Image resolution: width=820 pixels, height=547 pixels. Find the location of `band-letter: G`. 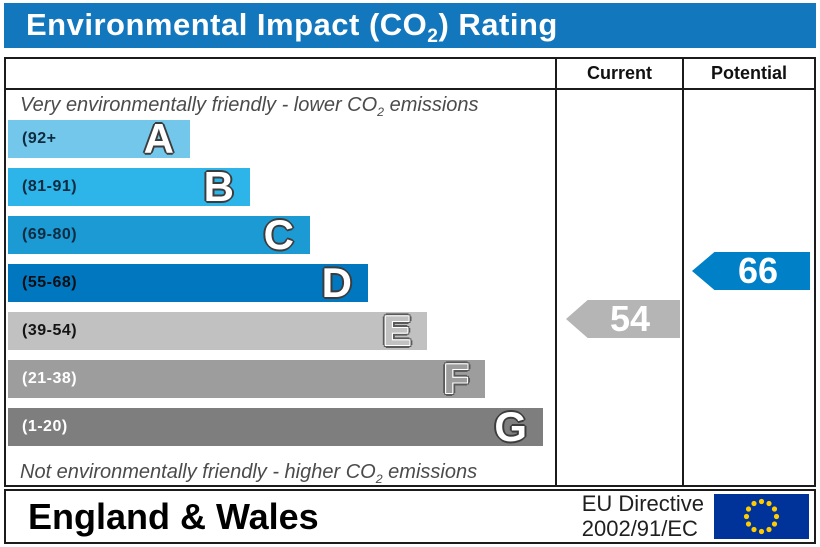

band-letter: G is located at coordinates (510, 426).